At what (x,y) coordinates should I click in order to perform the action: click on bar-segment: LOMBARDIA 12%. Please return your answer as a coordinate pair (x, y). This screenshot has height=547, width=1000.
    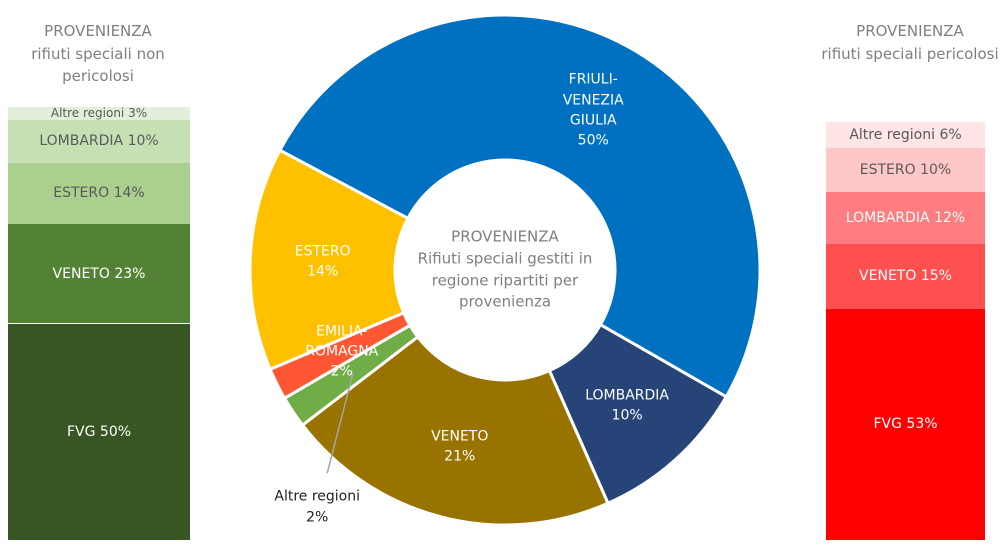
    Looking at the image, I should click on (905, 217).